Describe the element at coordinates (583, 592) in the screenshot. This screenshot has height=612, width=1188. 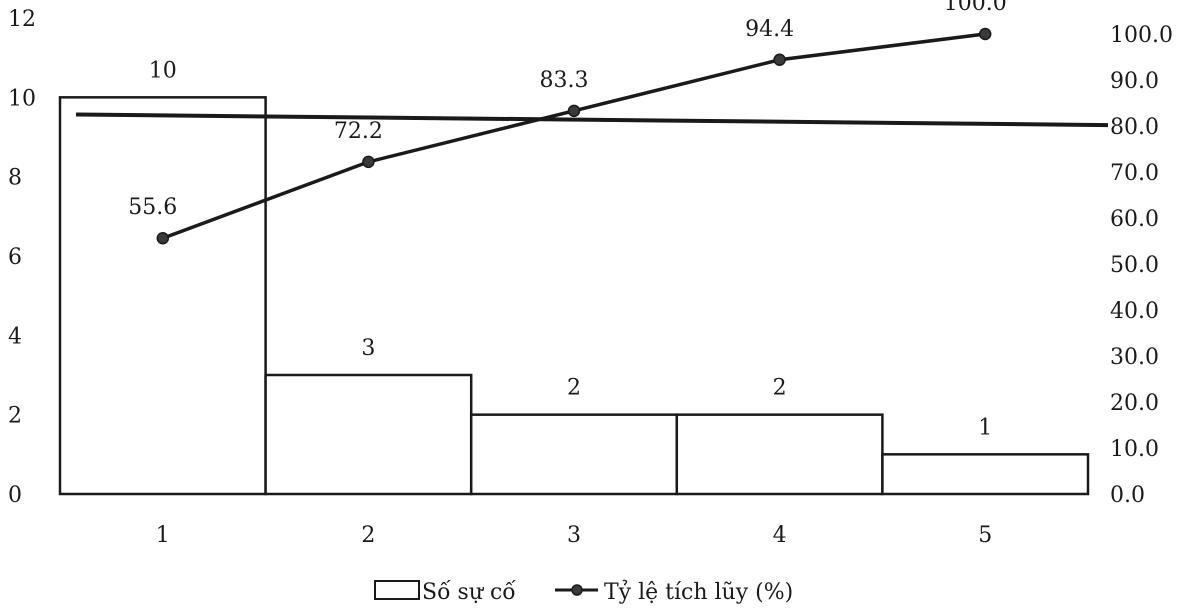
I see `legend: Số sự cố Tỷ lệ tích lũy (%)` at that location.